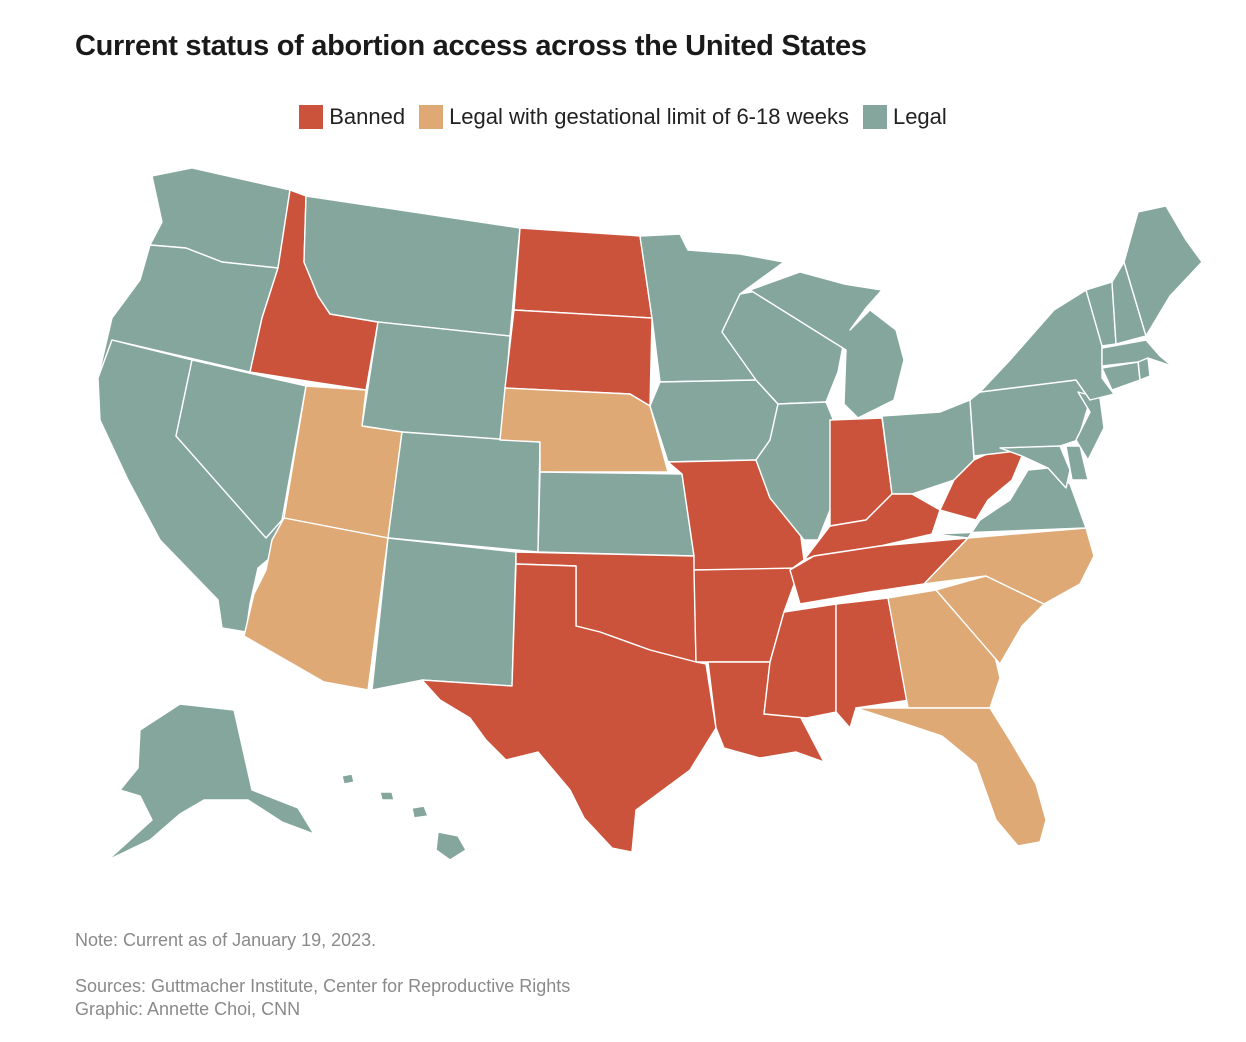 This screenshot has width=1246, height=1042. Describe the element at coordinates (583, 273) in the screenshot. I see `state-north-dakota` at that location.